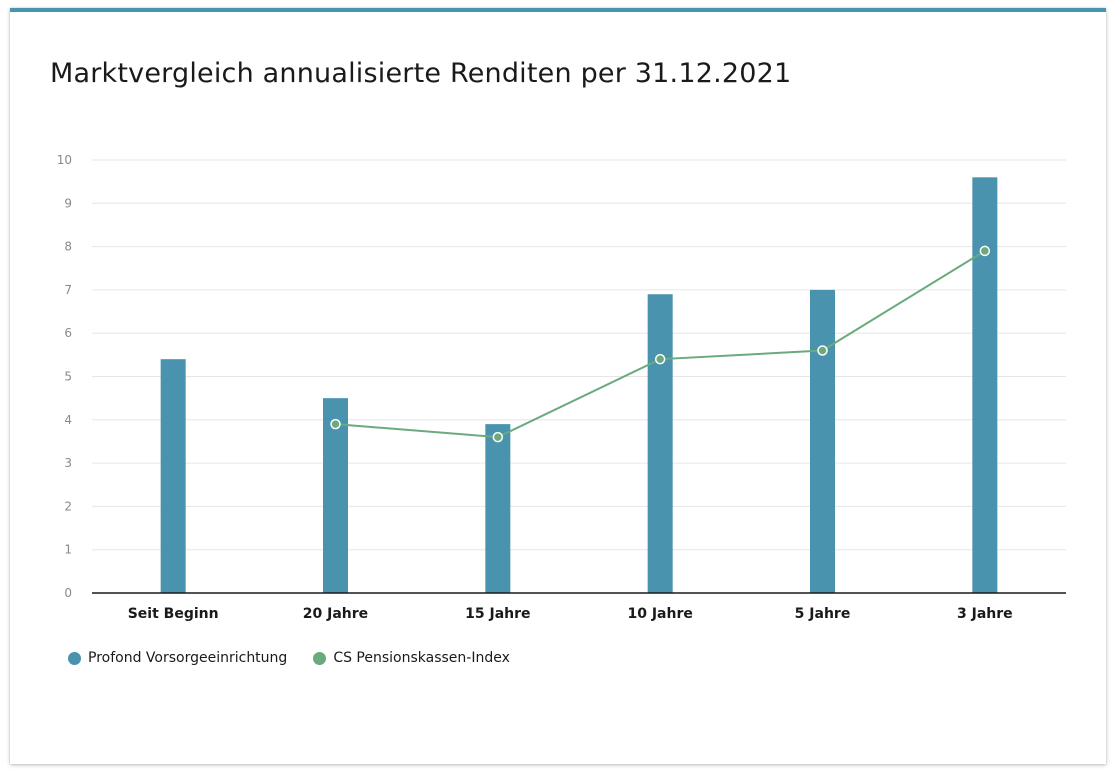 Image resolution: width=1116 pixels, height=773 pixels. What do you see at coordinates (659, 614) in the screenshot?
I see `x-tick-label: 10 Jahre` at bounding box center [659, 614].